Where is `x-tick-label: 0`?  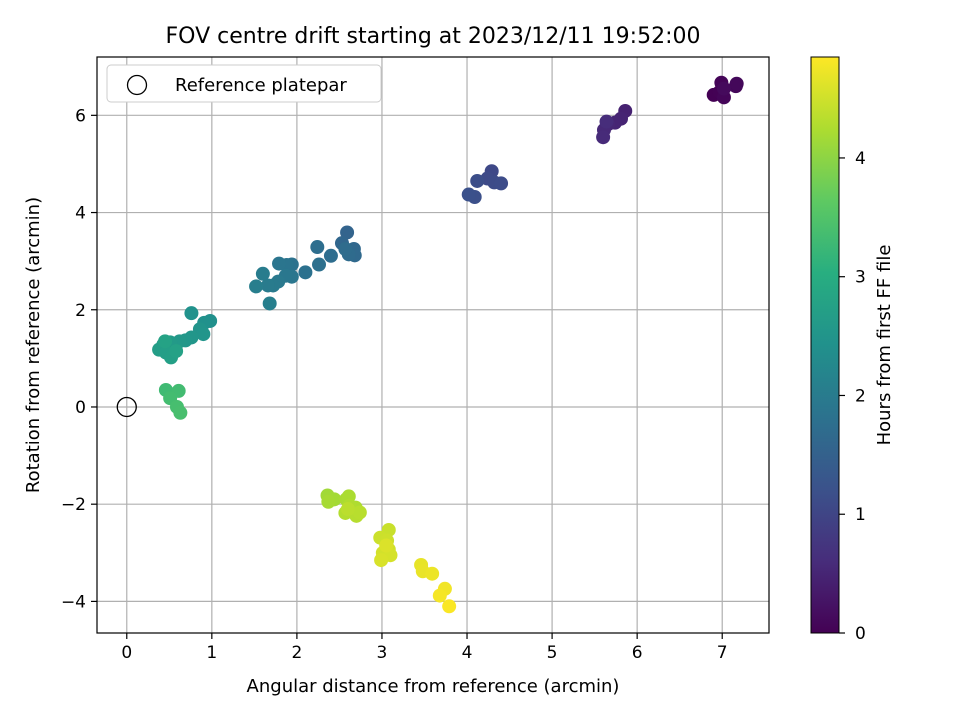
x-tick-label: 0 is located at coordinates (126, 653).